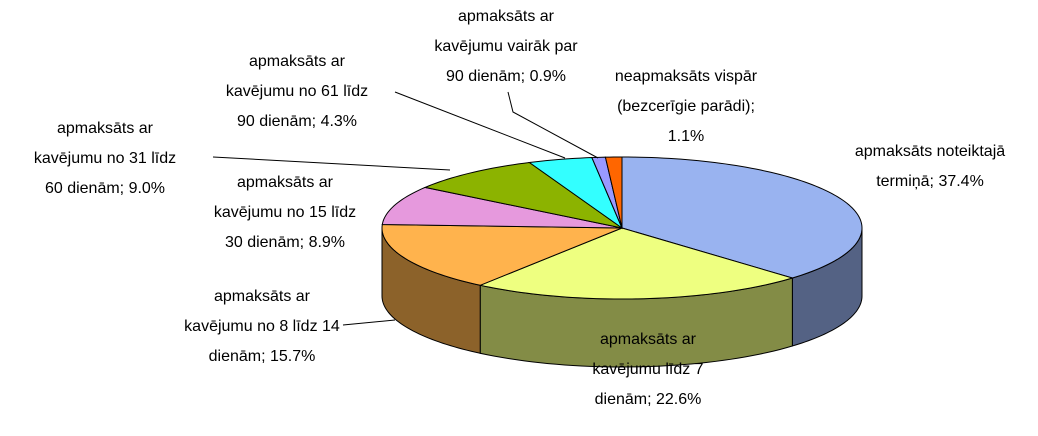  Describe the element at coordinates (674, 399) in the screenshot. I see `value-label: 22.6%` at that location.